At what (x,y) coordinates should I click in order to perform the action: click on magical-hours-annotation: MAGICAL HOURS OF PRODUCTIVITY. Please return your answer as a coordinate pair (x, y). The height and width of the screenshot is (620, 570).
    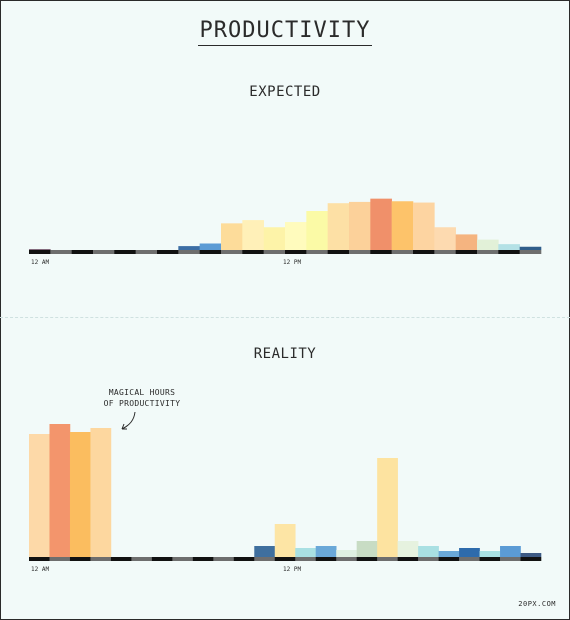
    Looking at the image, I should click on (142, 398).